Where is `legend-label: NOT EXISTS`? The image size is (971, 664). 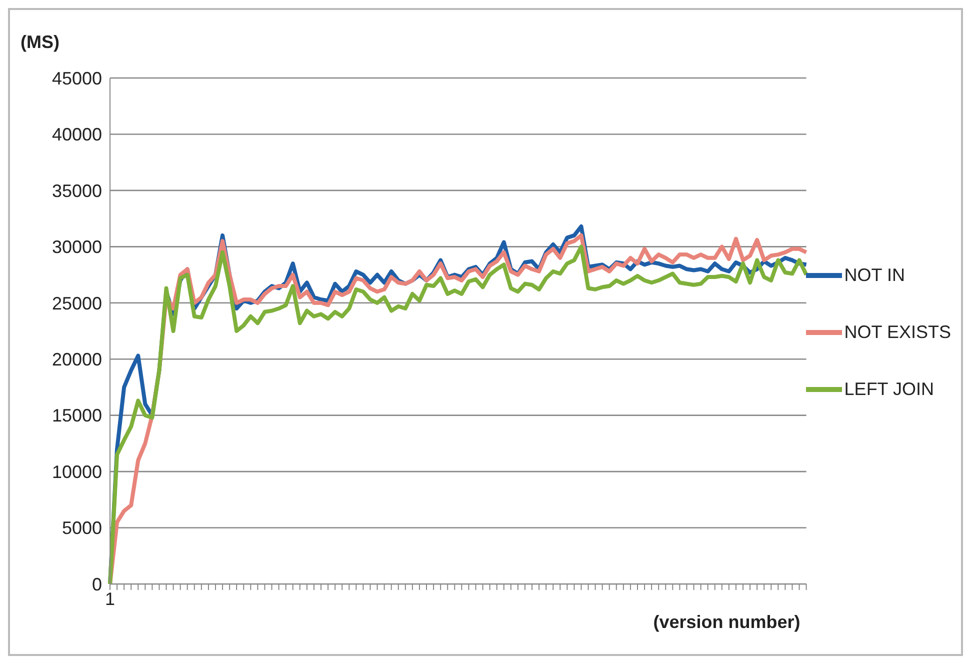 legend-label: NOT EXISTS is located at coordinates (897, 332).